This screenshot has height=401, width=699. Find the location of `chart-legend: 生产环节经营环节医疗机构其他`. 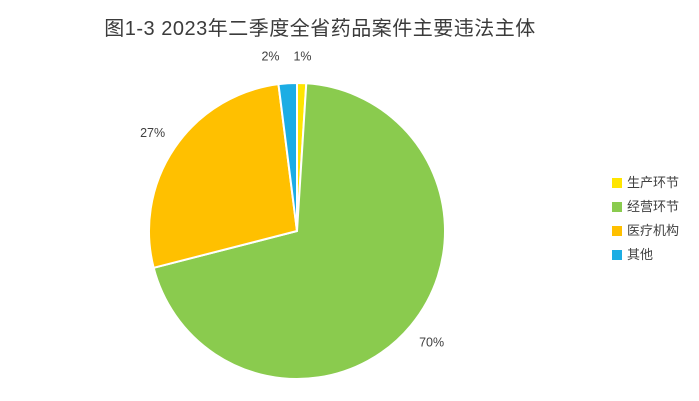

chart-legend: 生产环节经营环节医疗机构其他 is located at coordinates (645, 219).